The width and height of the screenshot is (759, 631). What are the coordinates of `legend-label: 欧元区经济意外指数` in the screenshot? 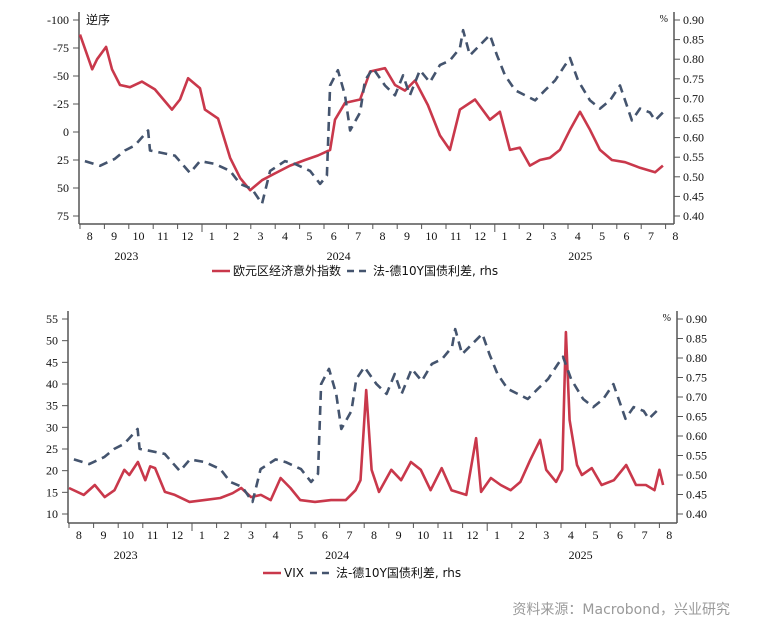 It's located at (287, 270).